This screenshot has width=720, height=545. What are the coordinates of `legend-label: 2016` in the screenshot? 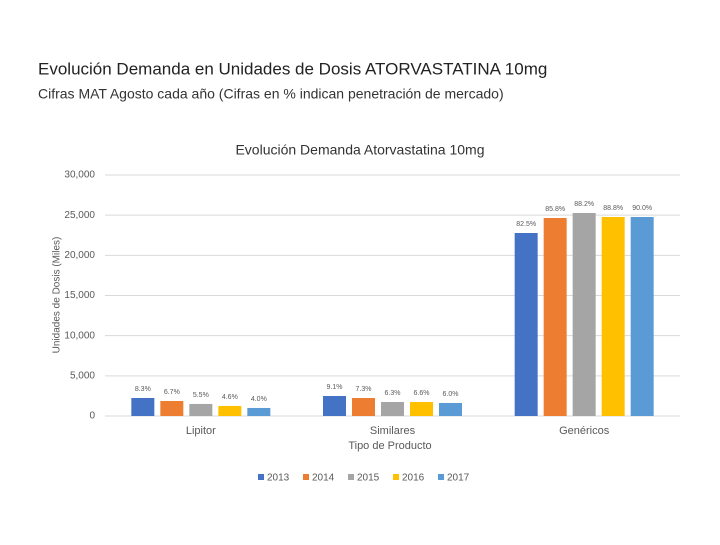 It's located at (413, 478).